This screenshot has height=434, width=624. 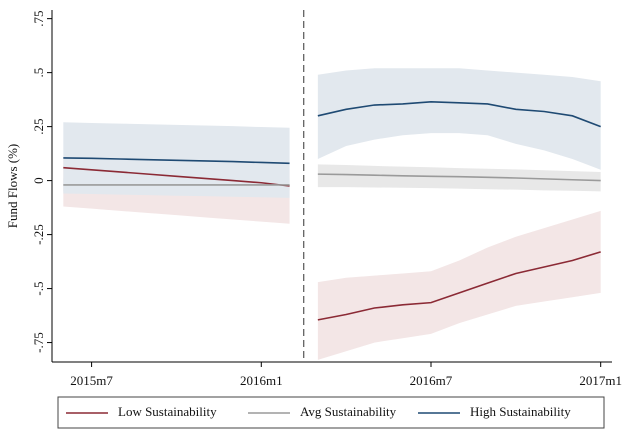 I want to click on y-tick-label: -.75, so click(x=38, y=342).